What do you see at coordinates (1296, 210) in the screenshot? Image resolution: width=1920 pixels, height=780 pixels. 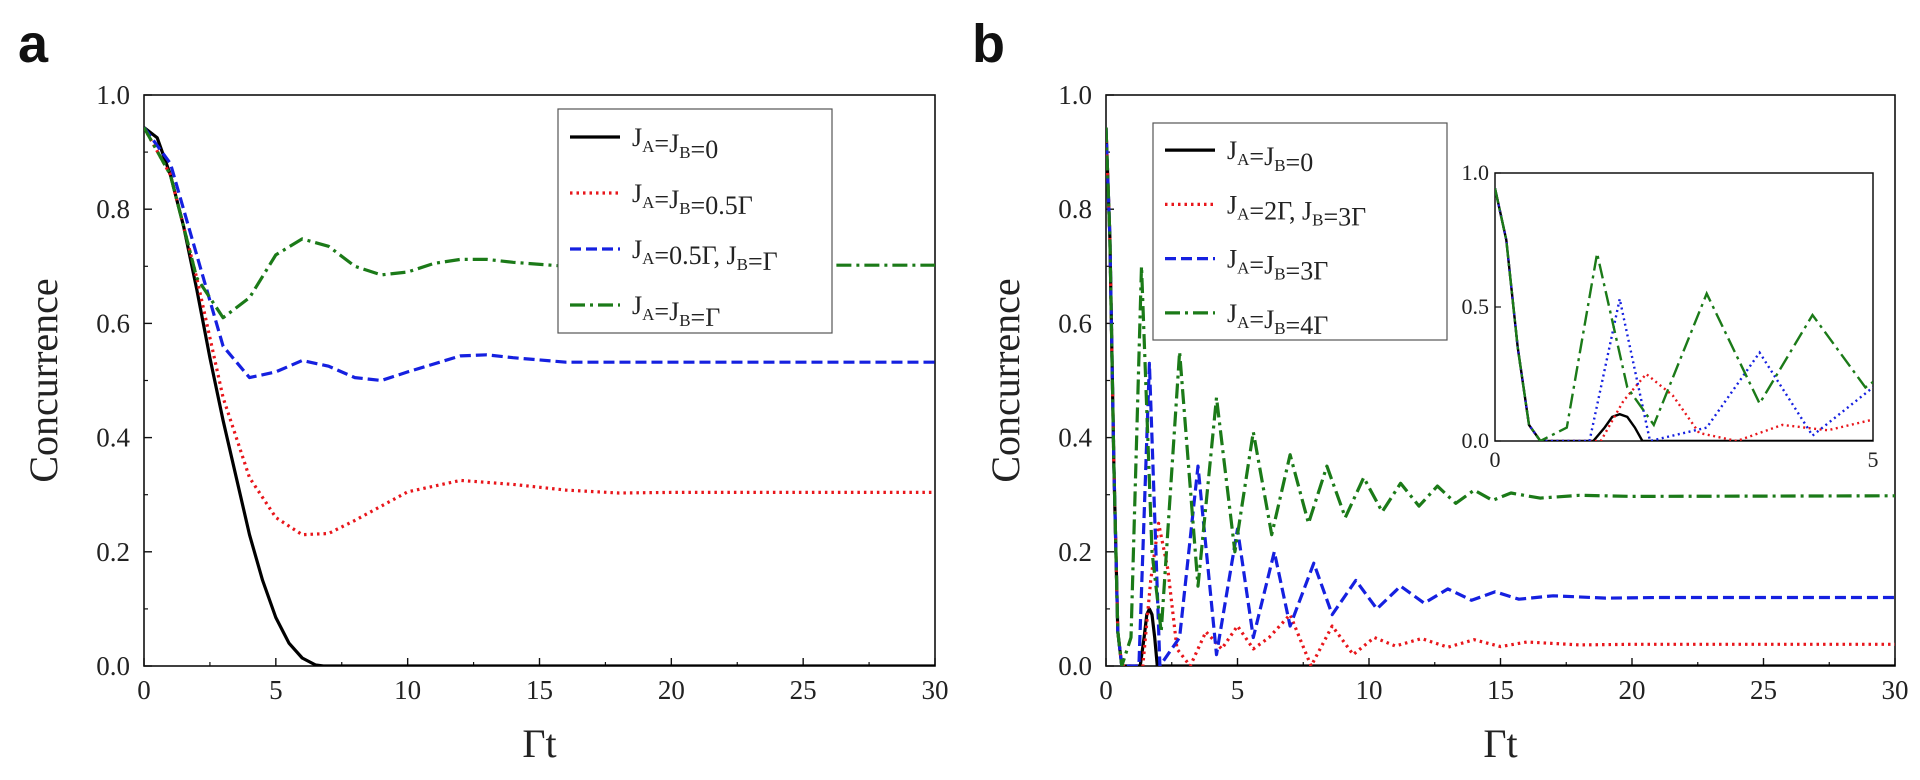 I see `legend-label: JA=2Γ, JB=3Γ` at bounding box center [1296, 210].